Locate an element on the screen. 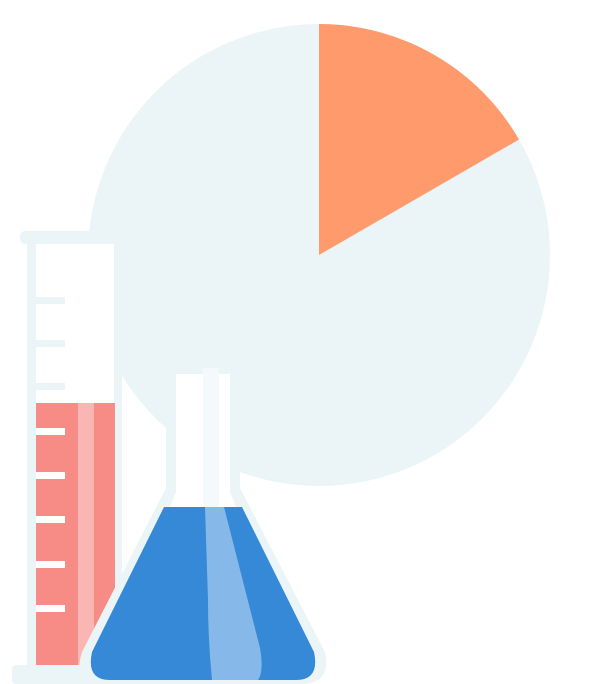 The width and height of the screenshot is (589, 684). cylinder is located at coordinates (77, 457).